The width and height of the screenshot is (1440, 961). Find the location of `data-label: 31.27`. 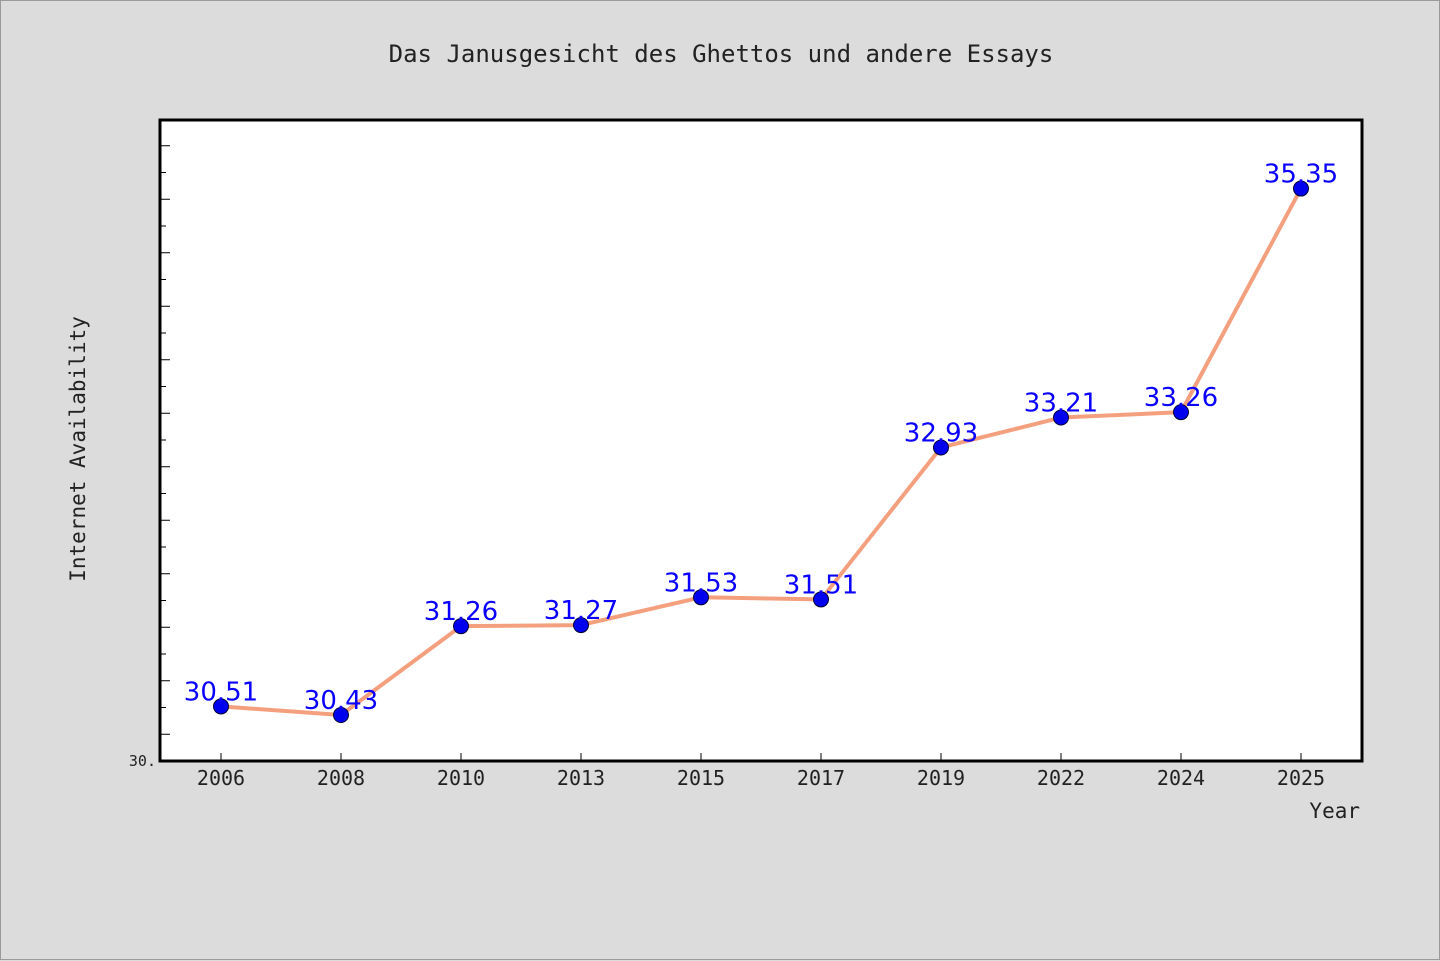

data-label: 31.27 is located at coordinates (581, 611).